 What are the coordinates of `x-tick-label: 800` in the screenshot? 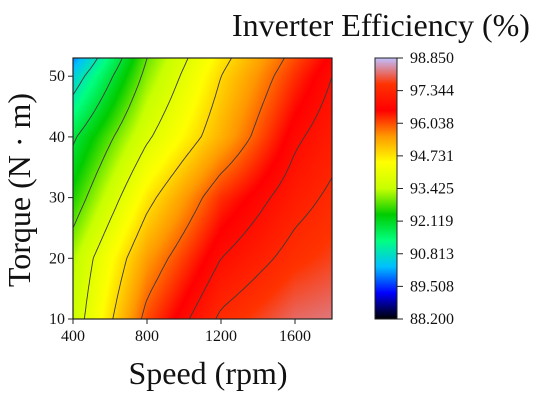 It's located at (147, 336).